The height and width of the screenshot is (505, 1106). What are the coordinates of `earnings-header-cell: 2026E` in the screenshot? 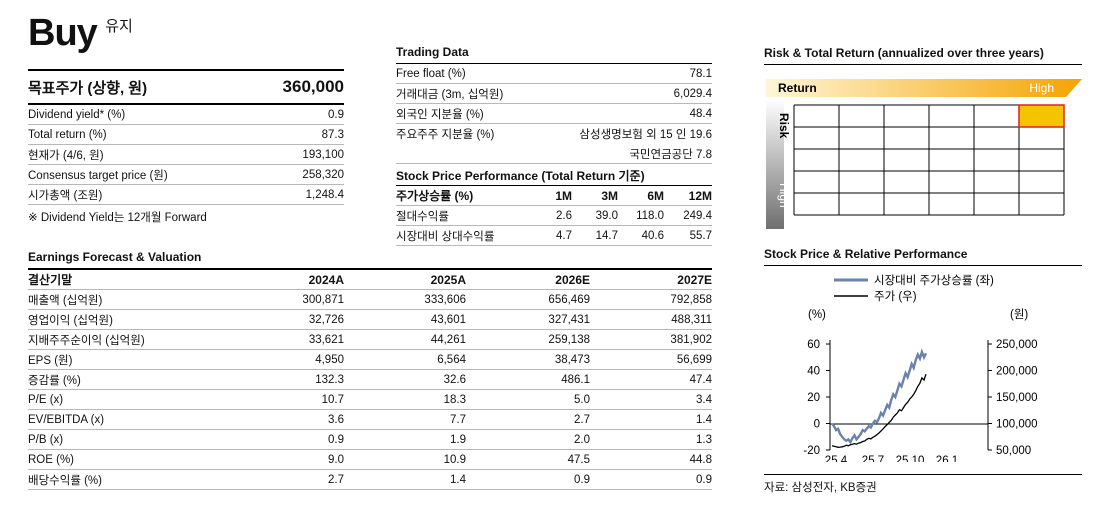 It's located at (572, 279).